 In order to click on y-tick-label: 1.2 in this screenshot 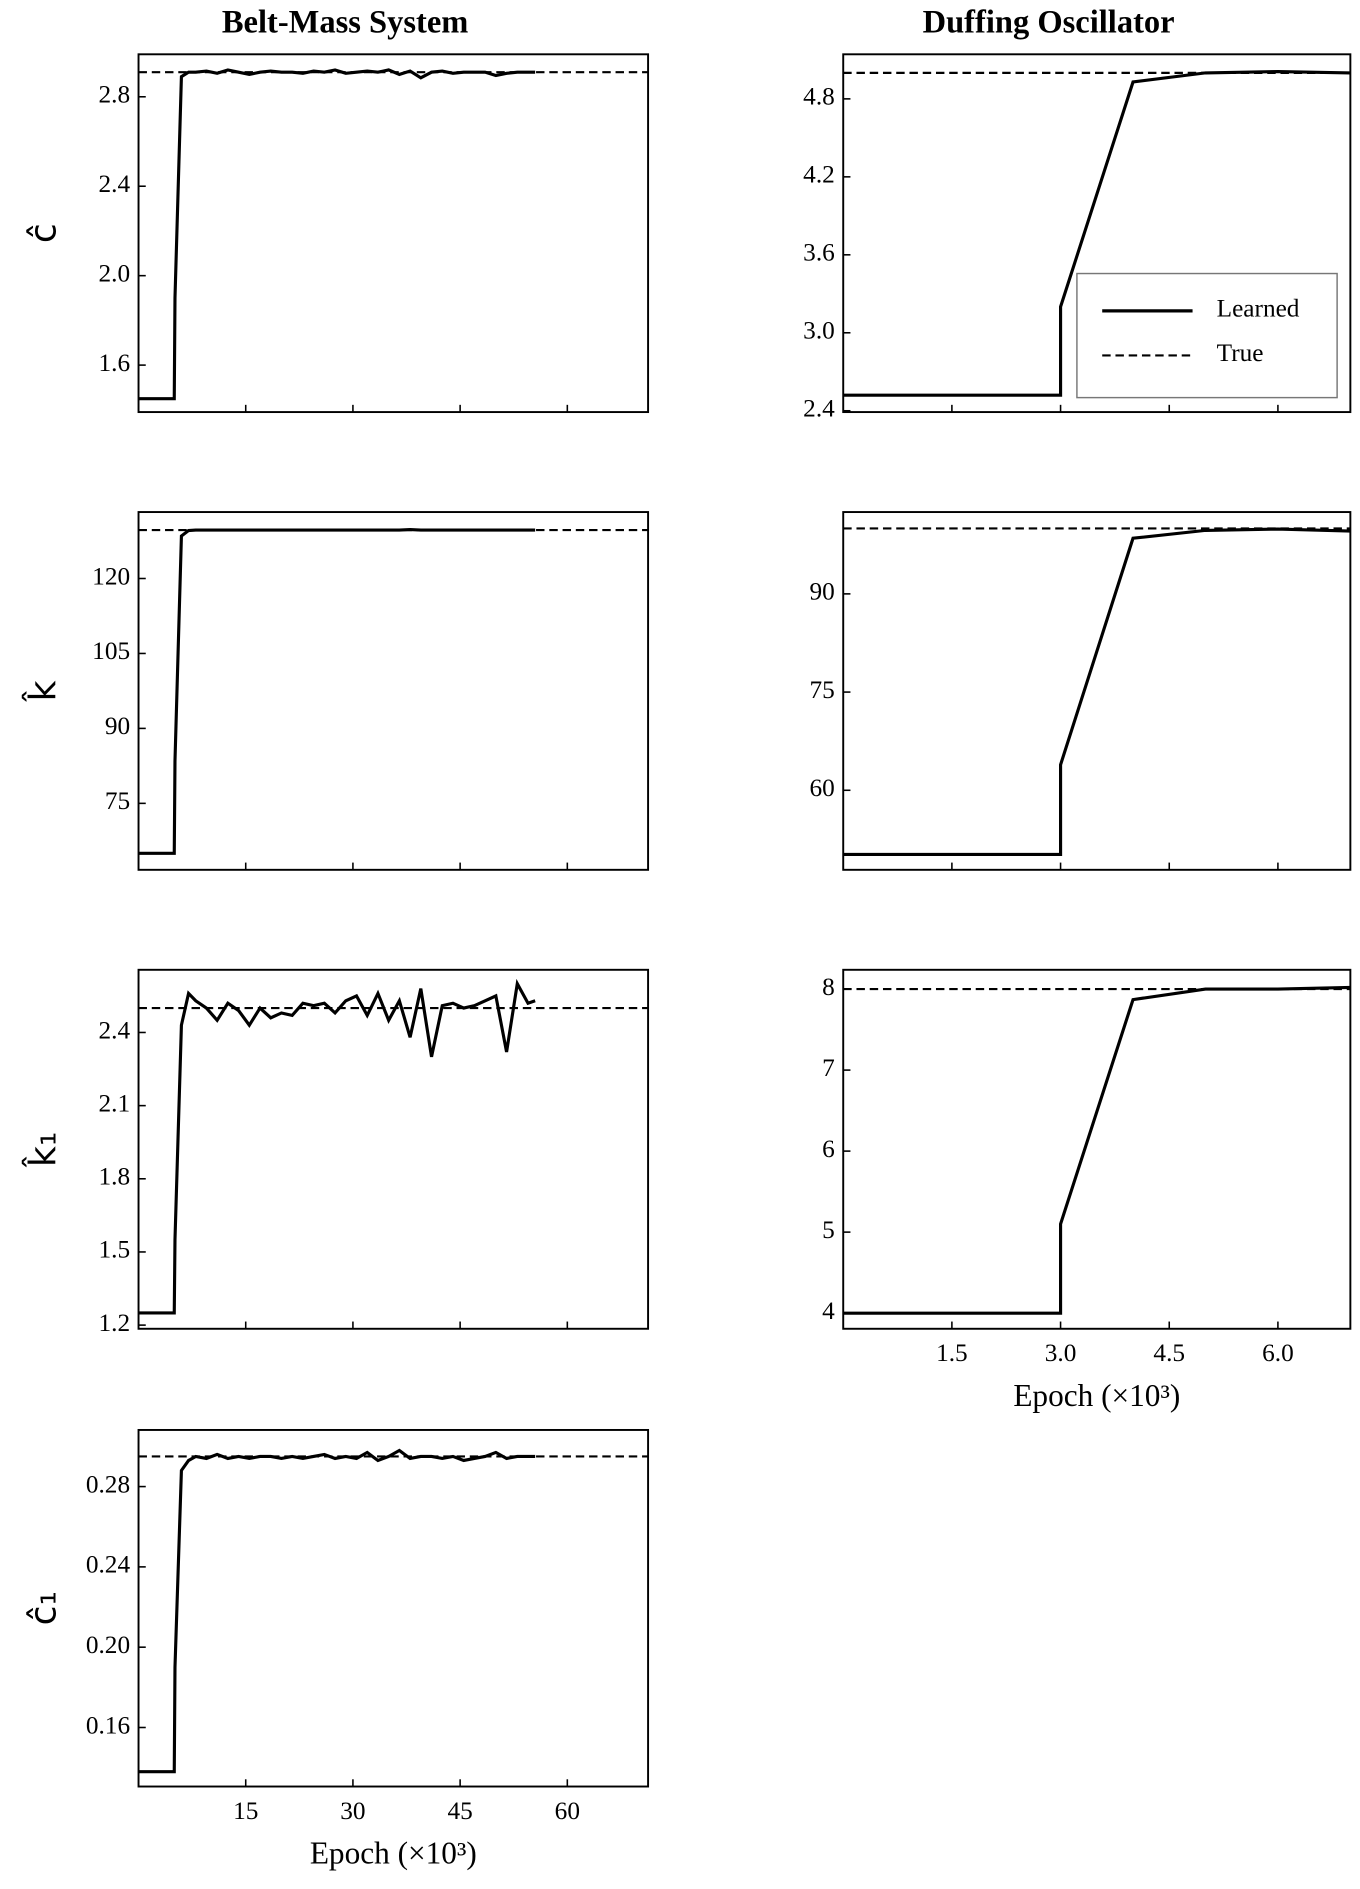, I will do `click(114, 1323)`.